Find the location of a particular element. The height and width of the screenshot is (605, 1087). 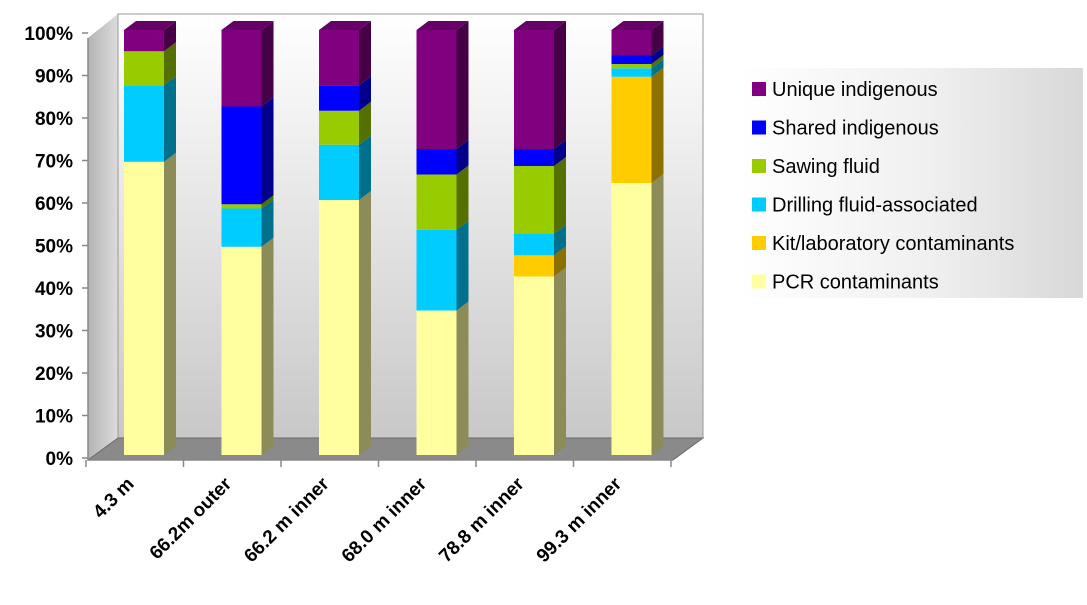

x-tick-label: 78.8 m inner is located at coordinates (482, 520).